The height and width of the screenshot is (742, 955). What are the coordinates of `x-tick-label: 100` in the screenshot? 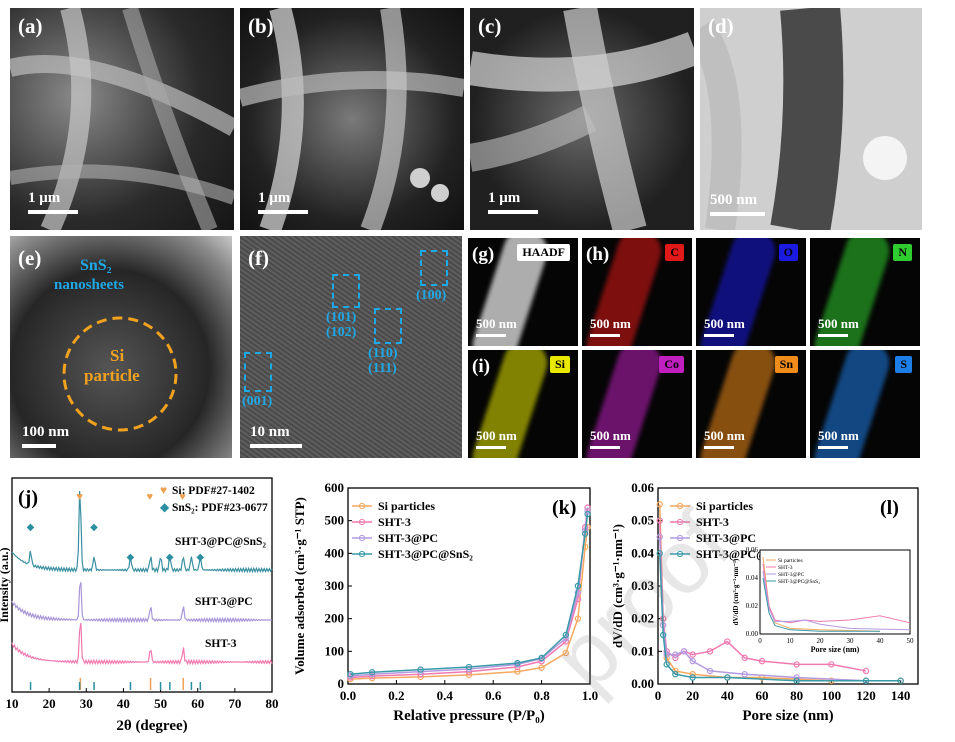 It's located at (832, 695).